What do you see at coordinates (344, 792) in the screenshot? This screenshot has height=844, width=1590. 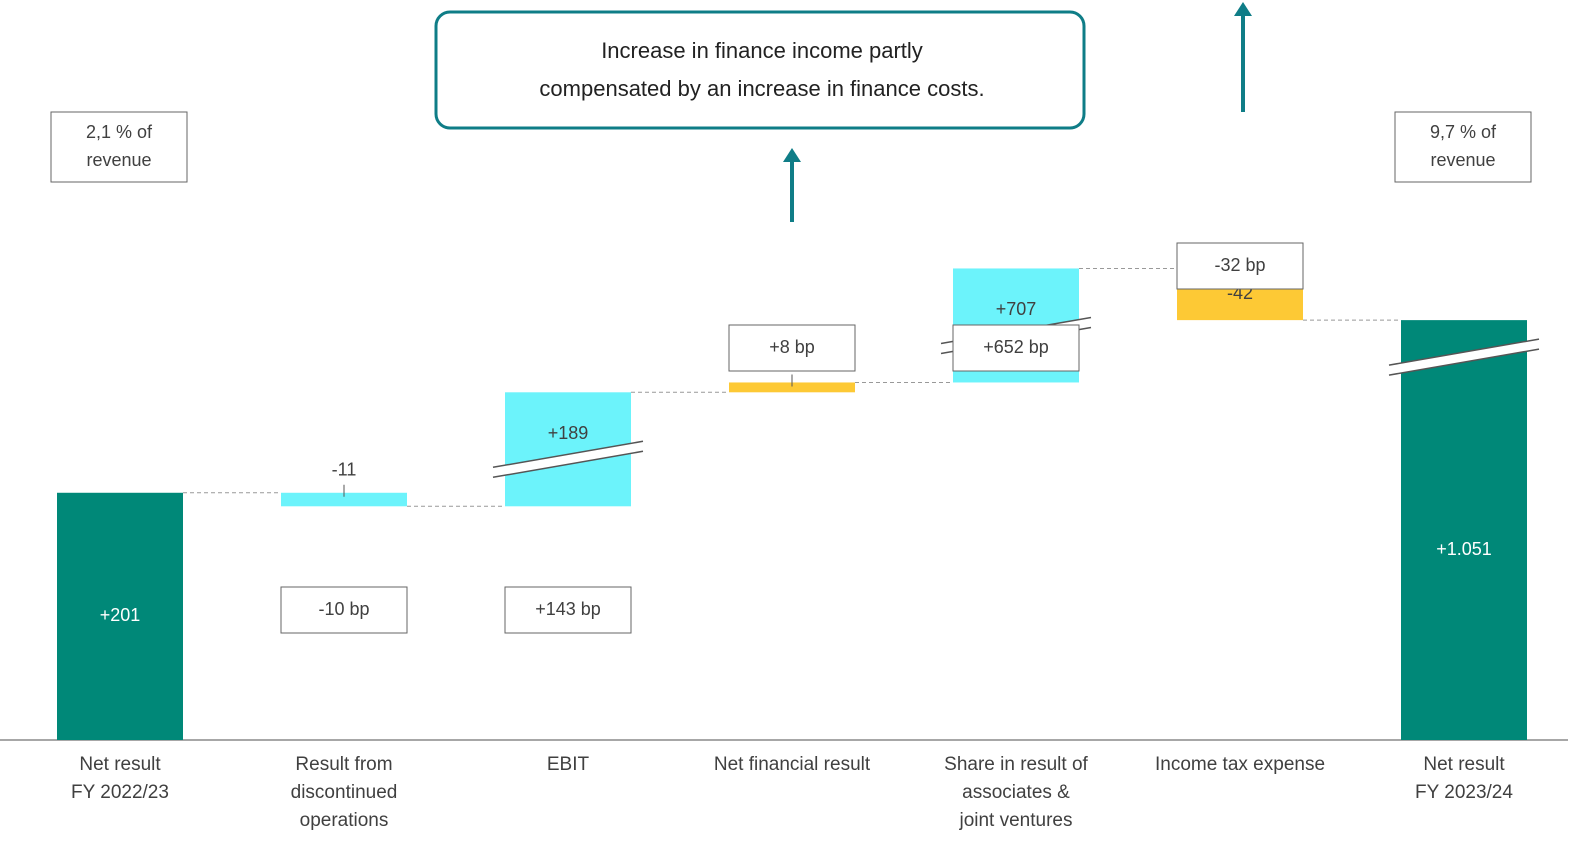 I see `x-tick-label: discontinued` at bounding box center [344, 792].